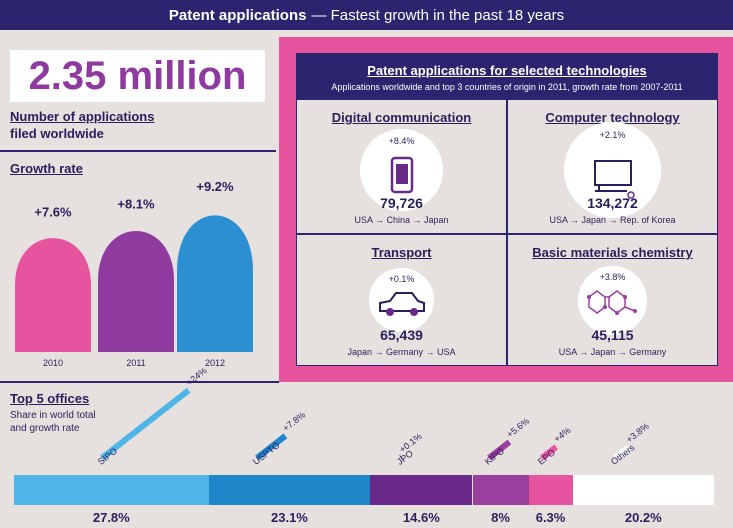 The image size is (733, 528). What do you see at coordinates (294, 421) in the screenshot?
I see `office-growth-label: +7.8%` at bounding box center [294, 421].